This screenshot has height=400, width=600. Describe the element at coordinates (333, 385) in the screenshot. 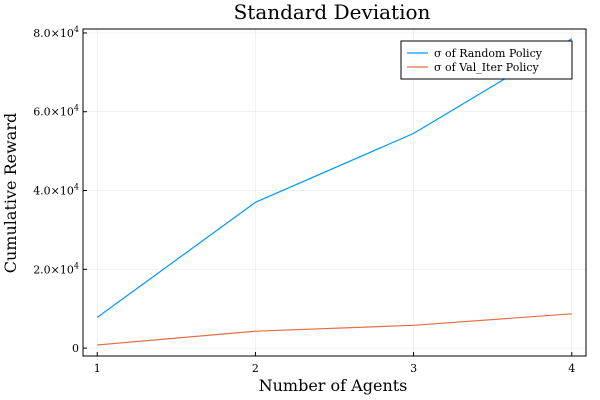

I see `x-axis-label: Number of Agents` at that location.